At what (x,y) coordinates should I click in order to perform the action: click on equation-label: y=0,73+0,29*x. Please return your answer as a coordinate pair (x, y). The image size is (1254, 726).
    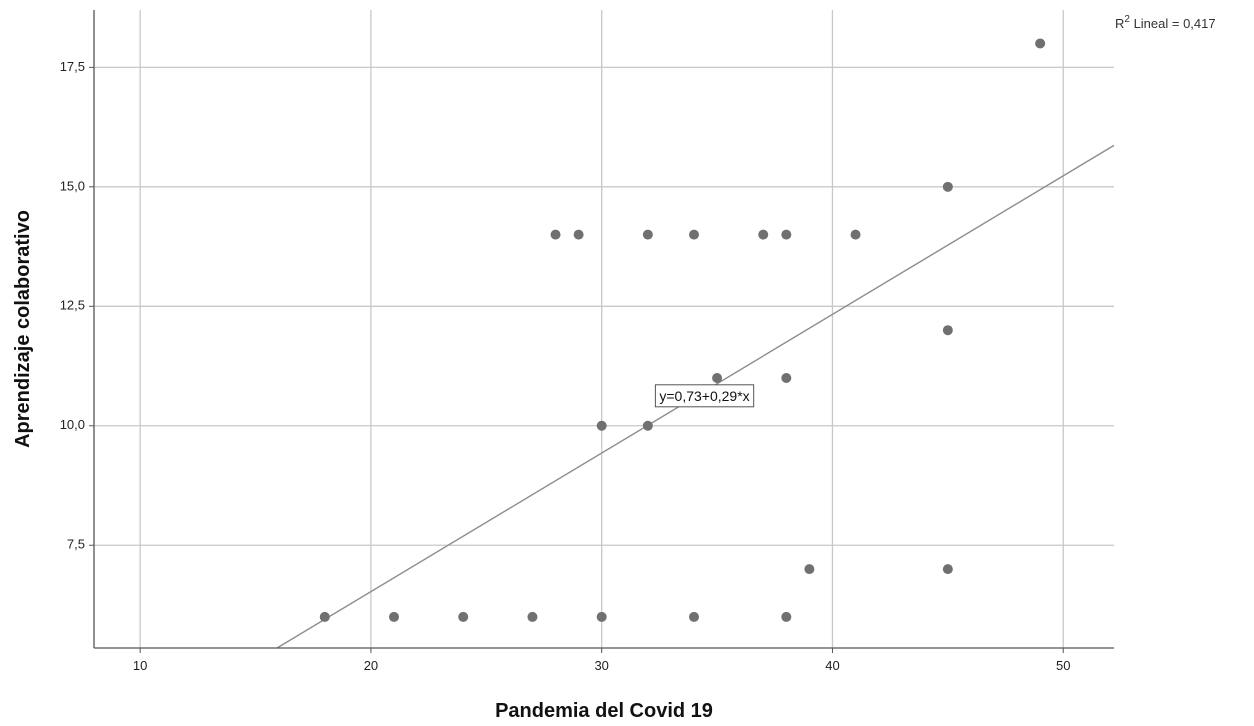
    Looking at the image, I should click on (704, 396).